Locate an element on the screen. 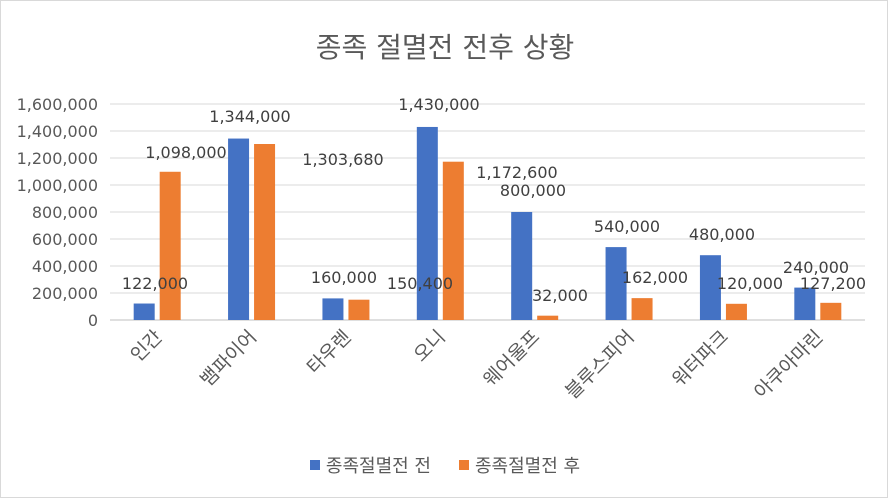 The width and height of the screenshot is (890, 500). legend-swatch-after is located at coordinates (464, 465).